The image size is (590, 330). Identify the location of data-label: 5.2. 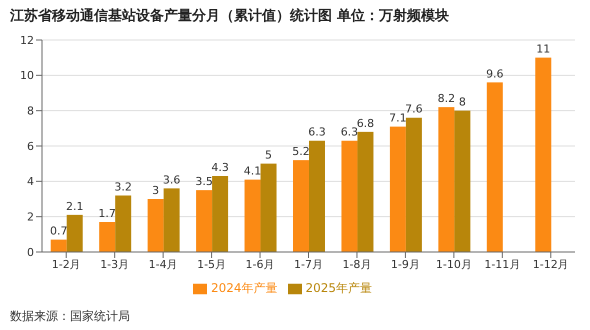
(301, 151).